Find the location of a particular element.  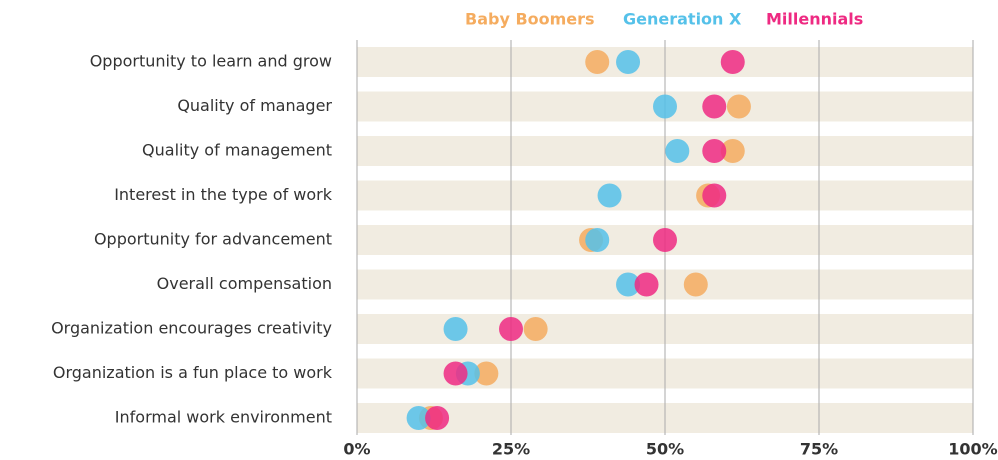

category-label: Overall compensation is located at coordinates (244, 283).